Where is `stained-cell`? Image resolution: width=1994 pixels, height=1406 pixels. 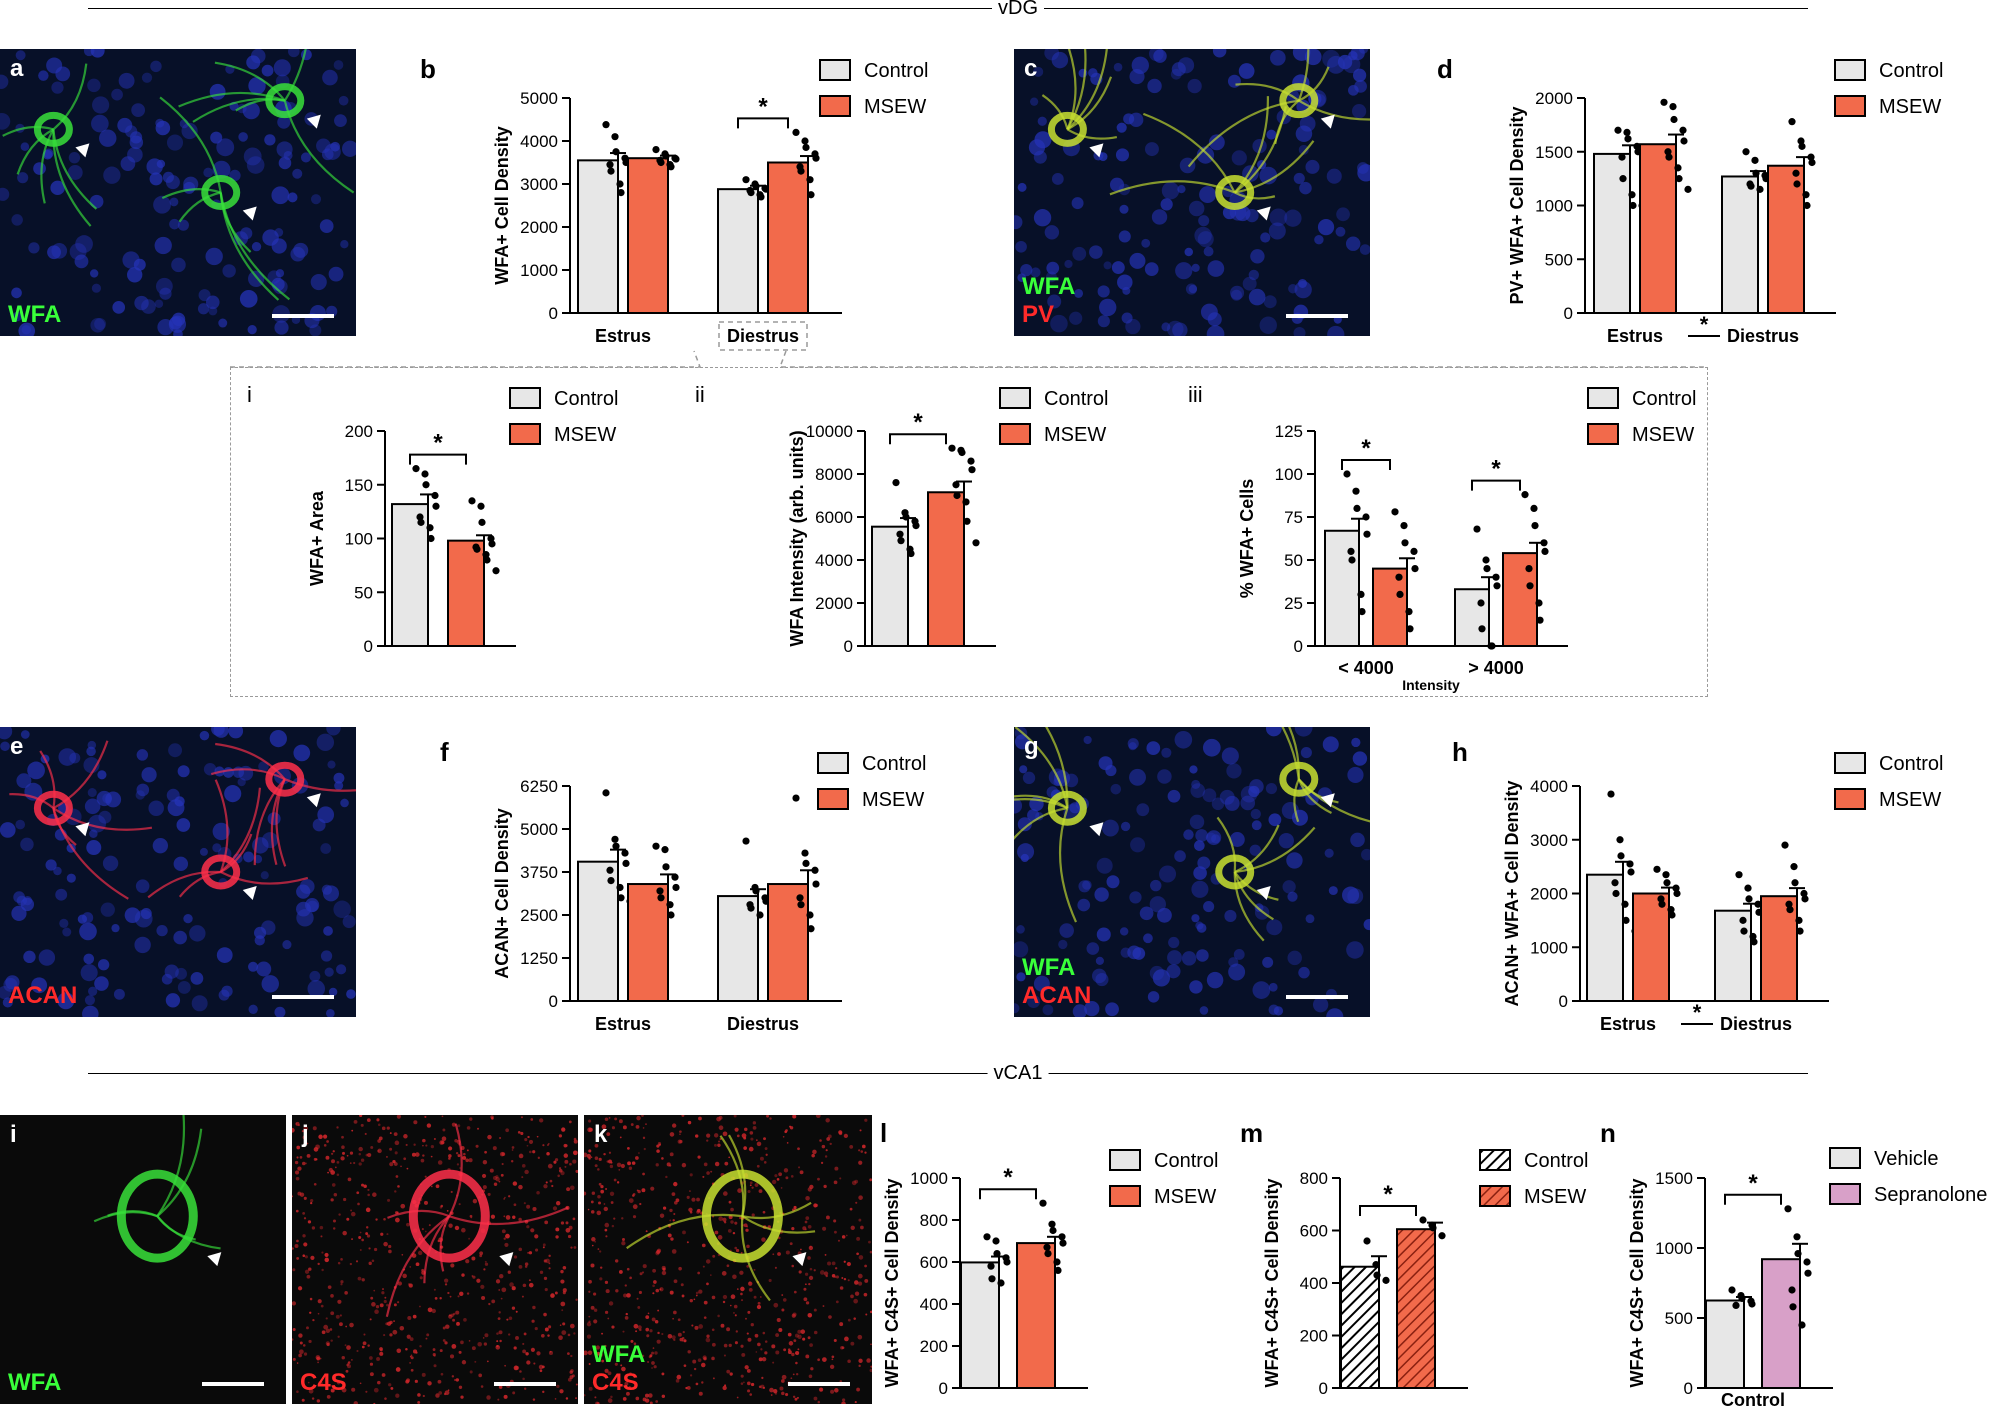 stained-cell is located at coordinates (285, 779).